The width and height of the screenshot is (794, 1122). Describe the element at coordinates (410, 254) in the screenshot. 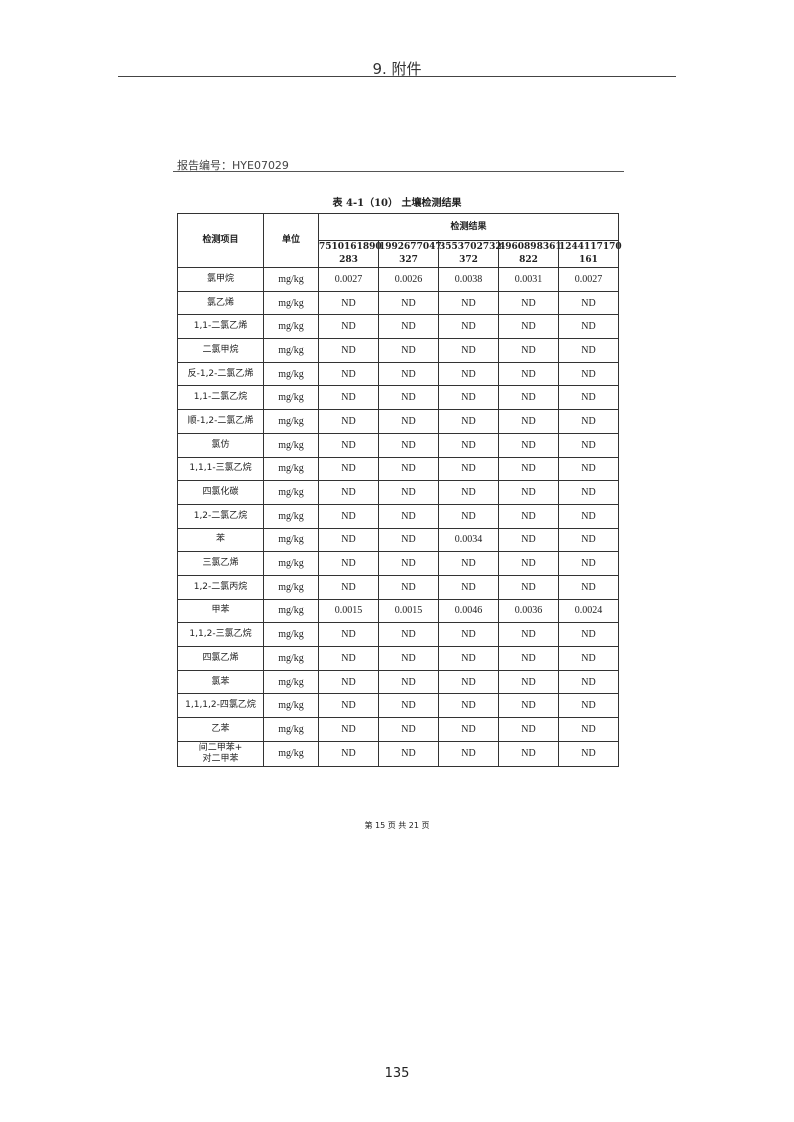

I see `sample-id-header: 1992677047 327` at that location.